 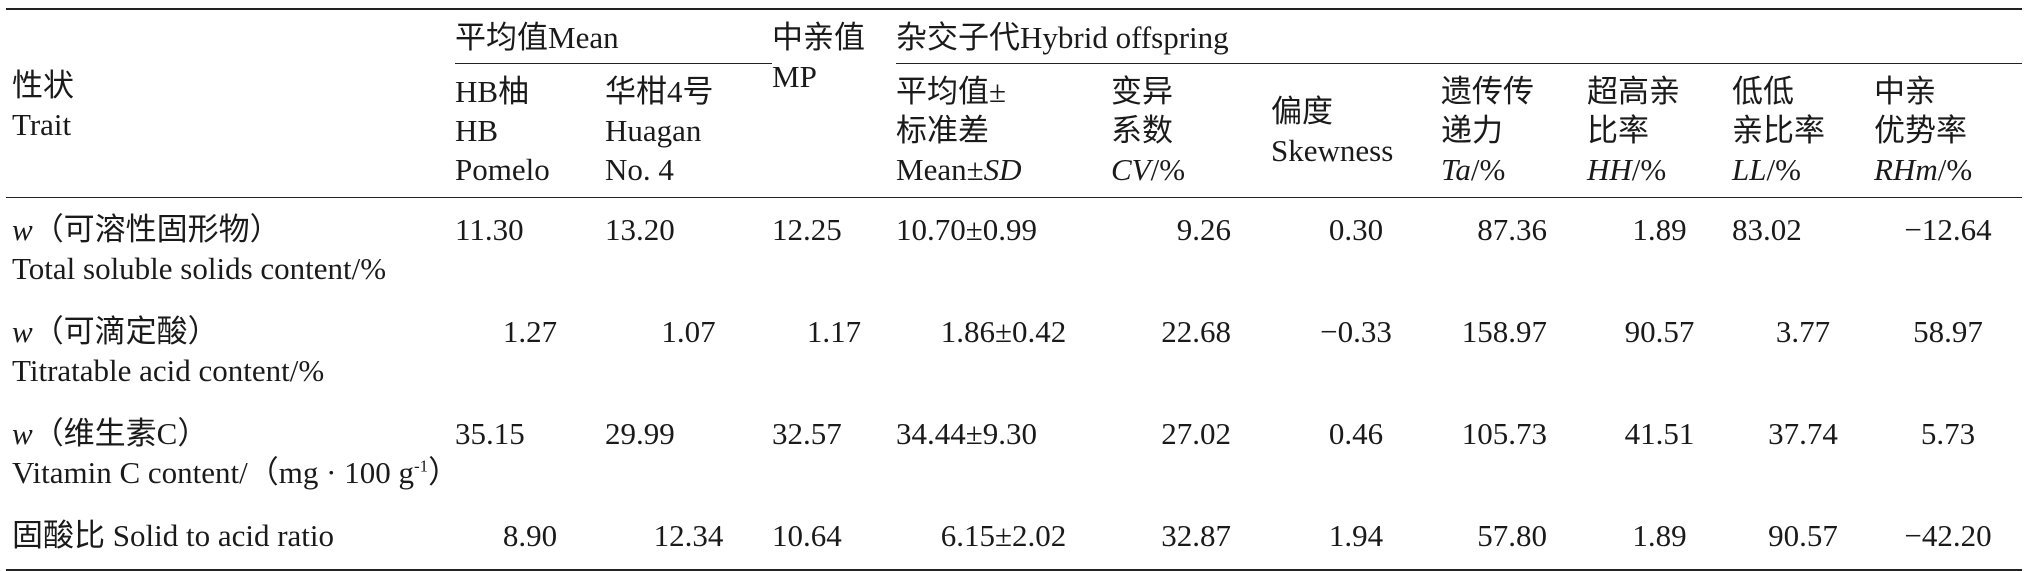 What do you see at coordinates (1803, 433) in the screenshot?
I see `ll-value: 37.74` at bounding box center [1803, 433].